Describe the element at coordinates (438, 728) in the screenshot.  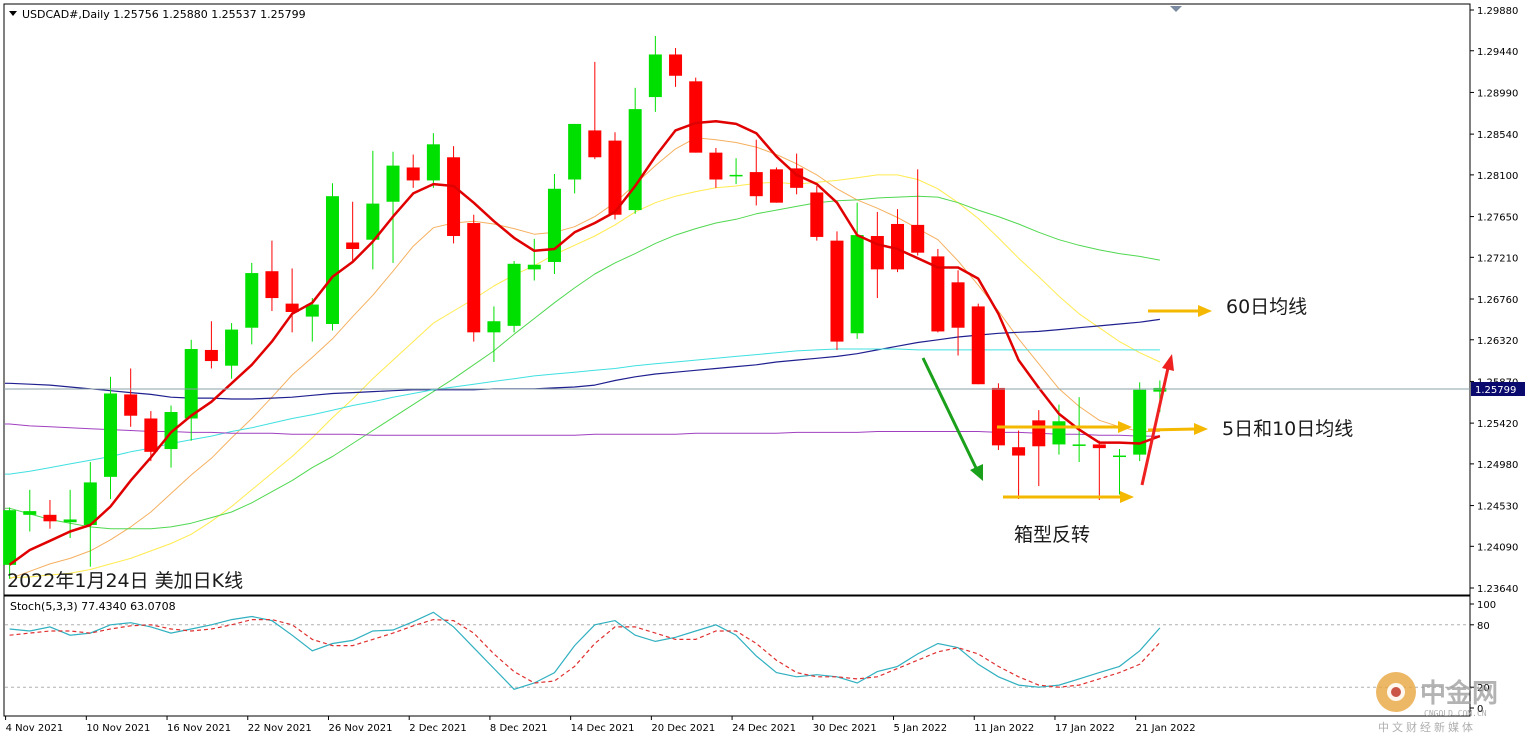
I see `time-tick-label: 2 Dec 2021` at that location.